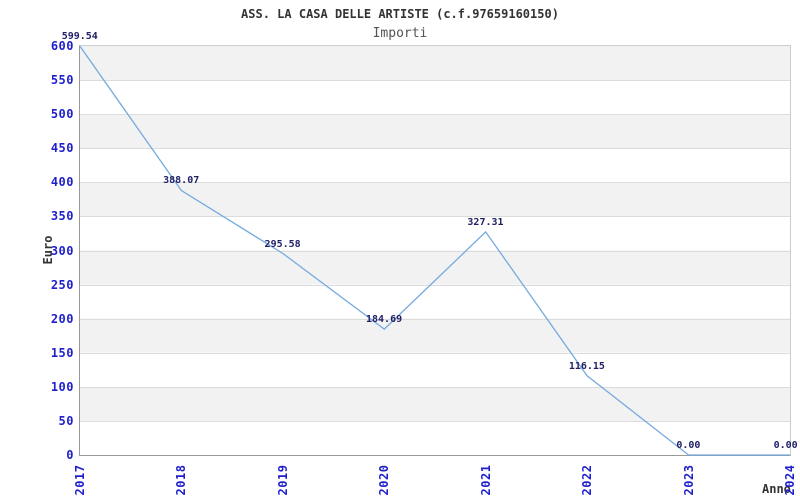  I want to click on x-tick-label: 2023, so click(688, 480).